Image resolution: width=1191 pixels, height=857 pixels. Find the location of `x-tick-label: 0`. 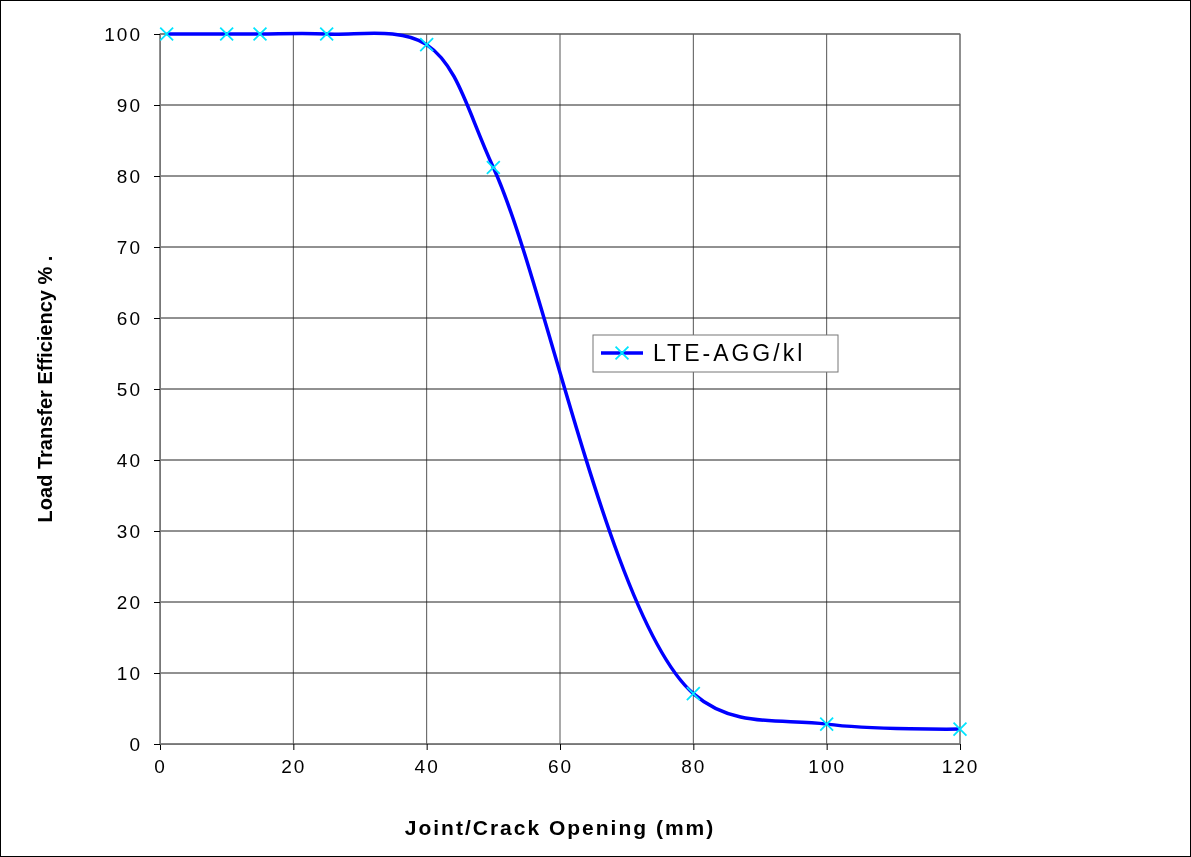

x-tick-label: 0 is located at coordinates (160, 767).